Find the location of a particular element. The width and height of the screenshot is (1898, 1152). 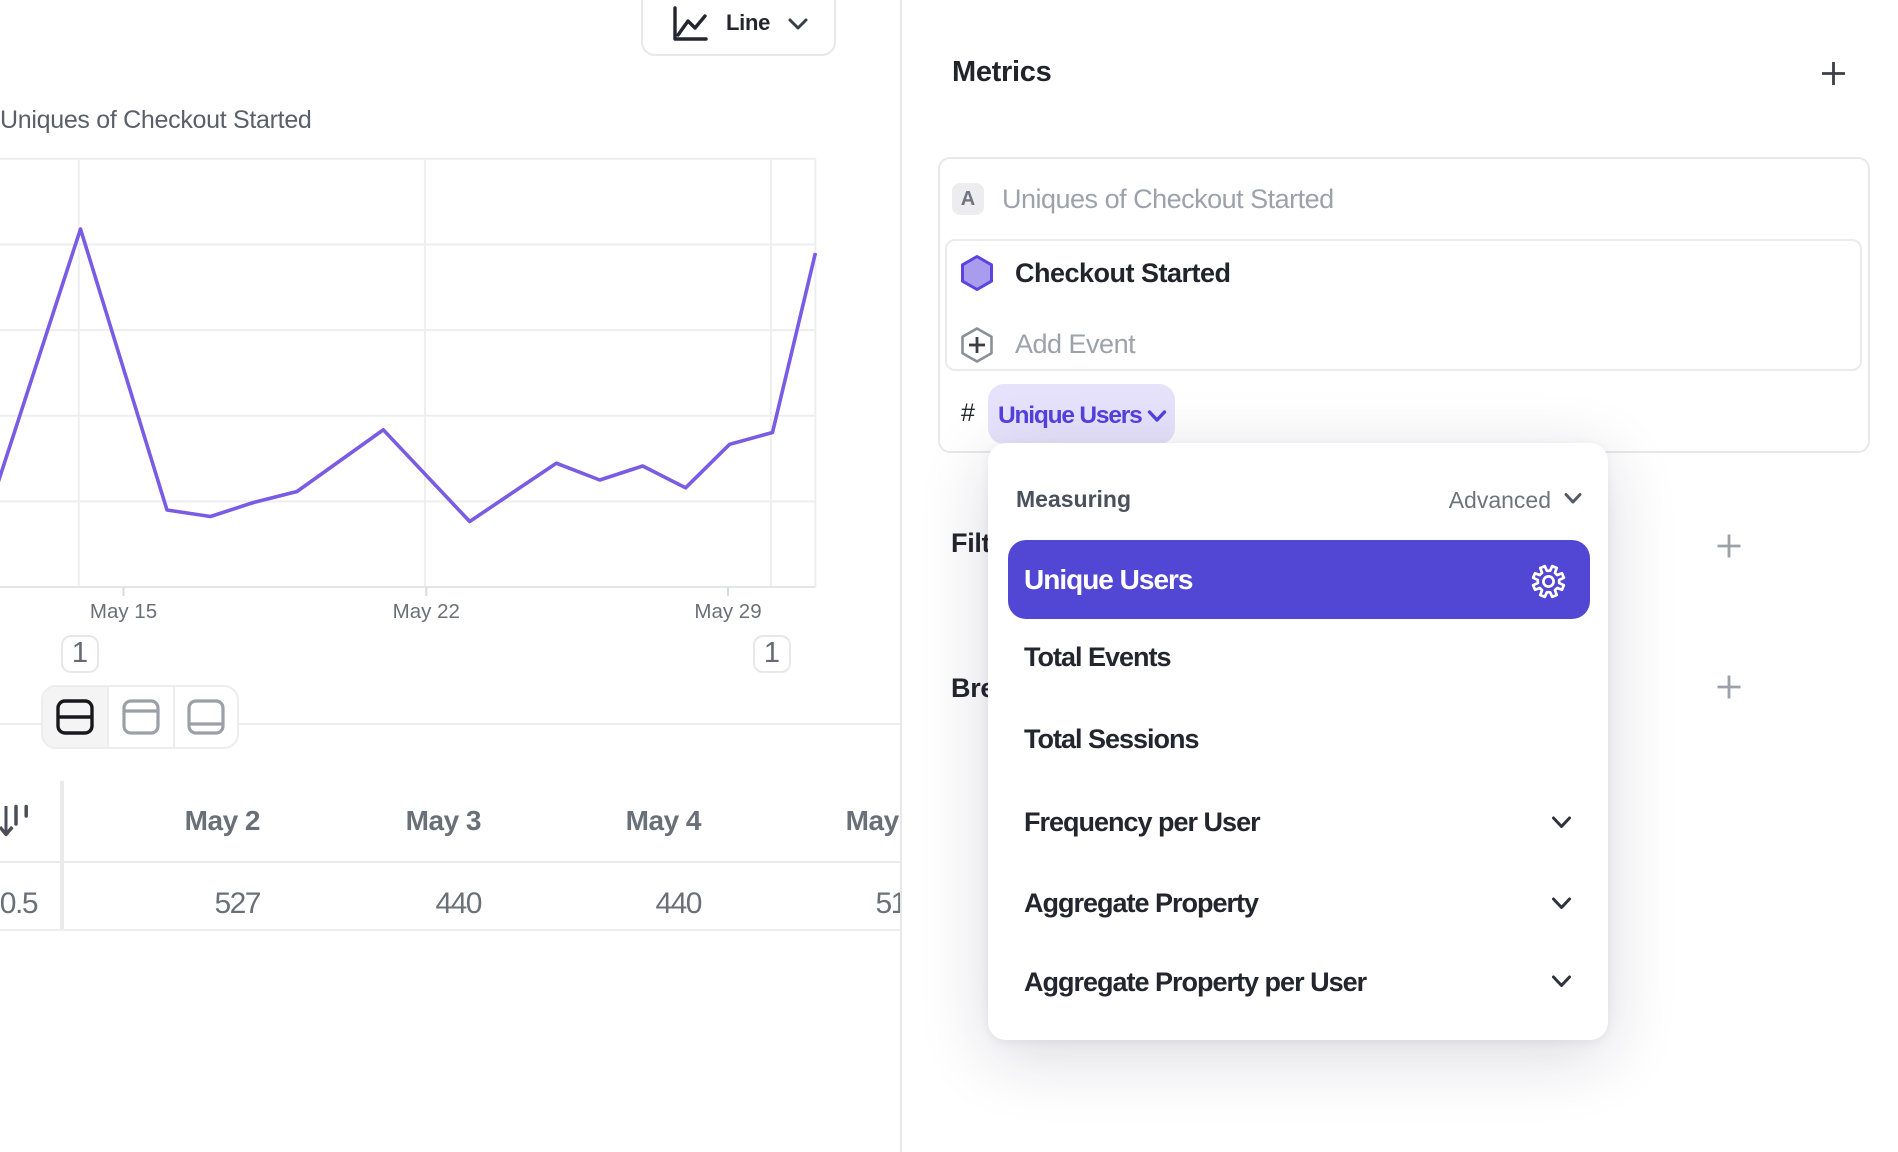

svg-text: May 22 is located at coordinates (426, 611).